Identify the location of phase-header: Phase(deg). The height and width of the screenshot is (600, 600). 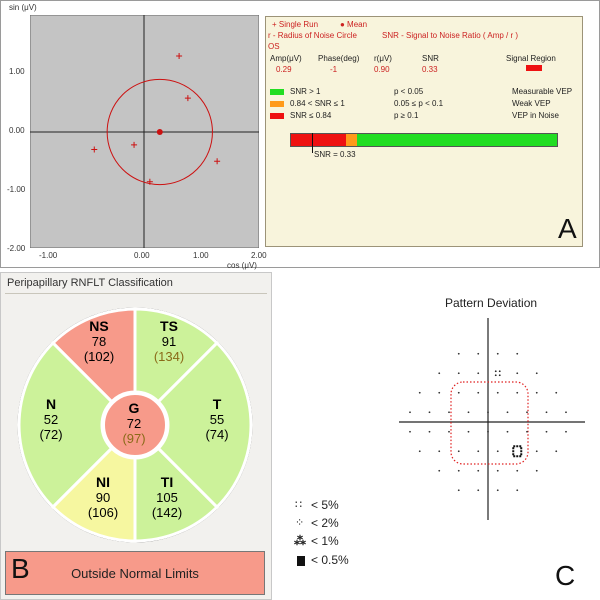
(339, 58).